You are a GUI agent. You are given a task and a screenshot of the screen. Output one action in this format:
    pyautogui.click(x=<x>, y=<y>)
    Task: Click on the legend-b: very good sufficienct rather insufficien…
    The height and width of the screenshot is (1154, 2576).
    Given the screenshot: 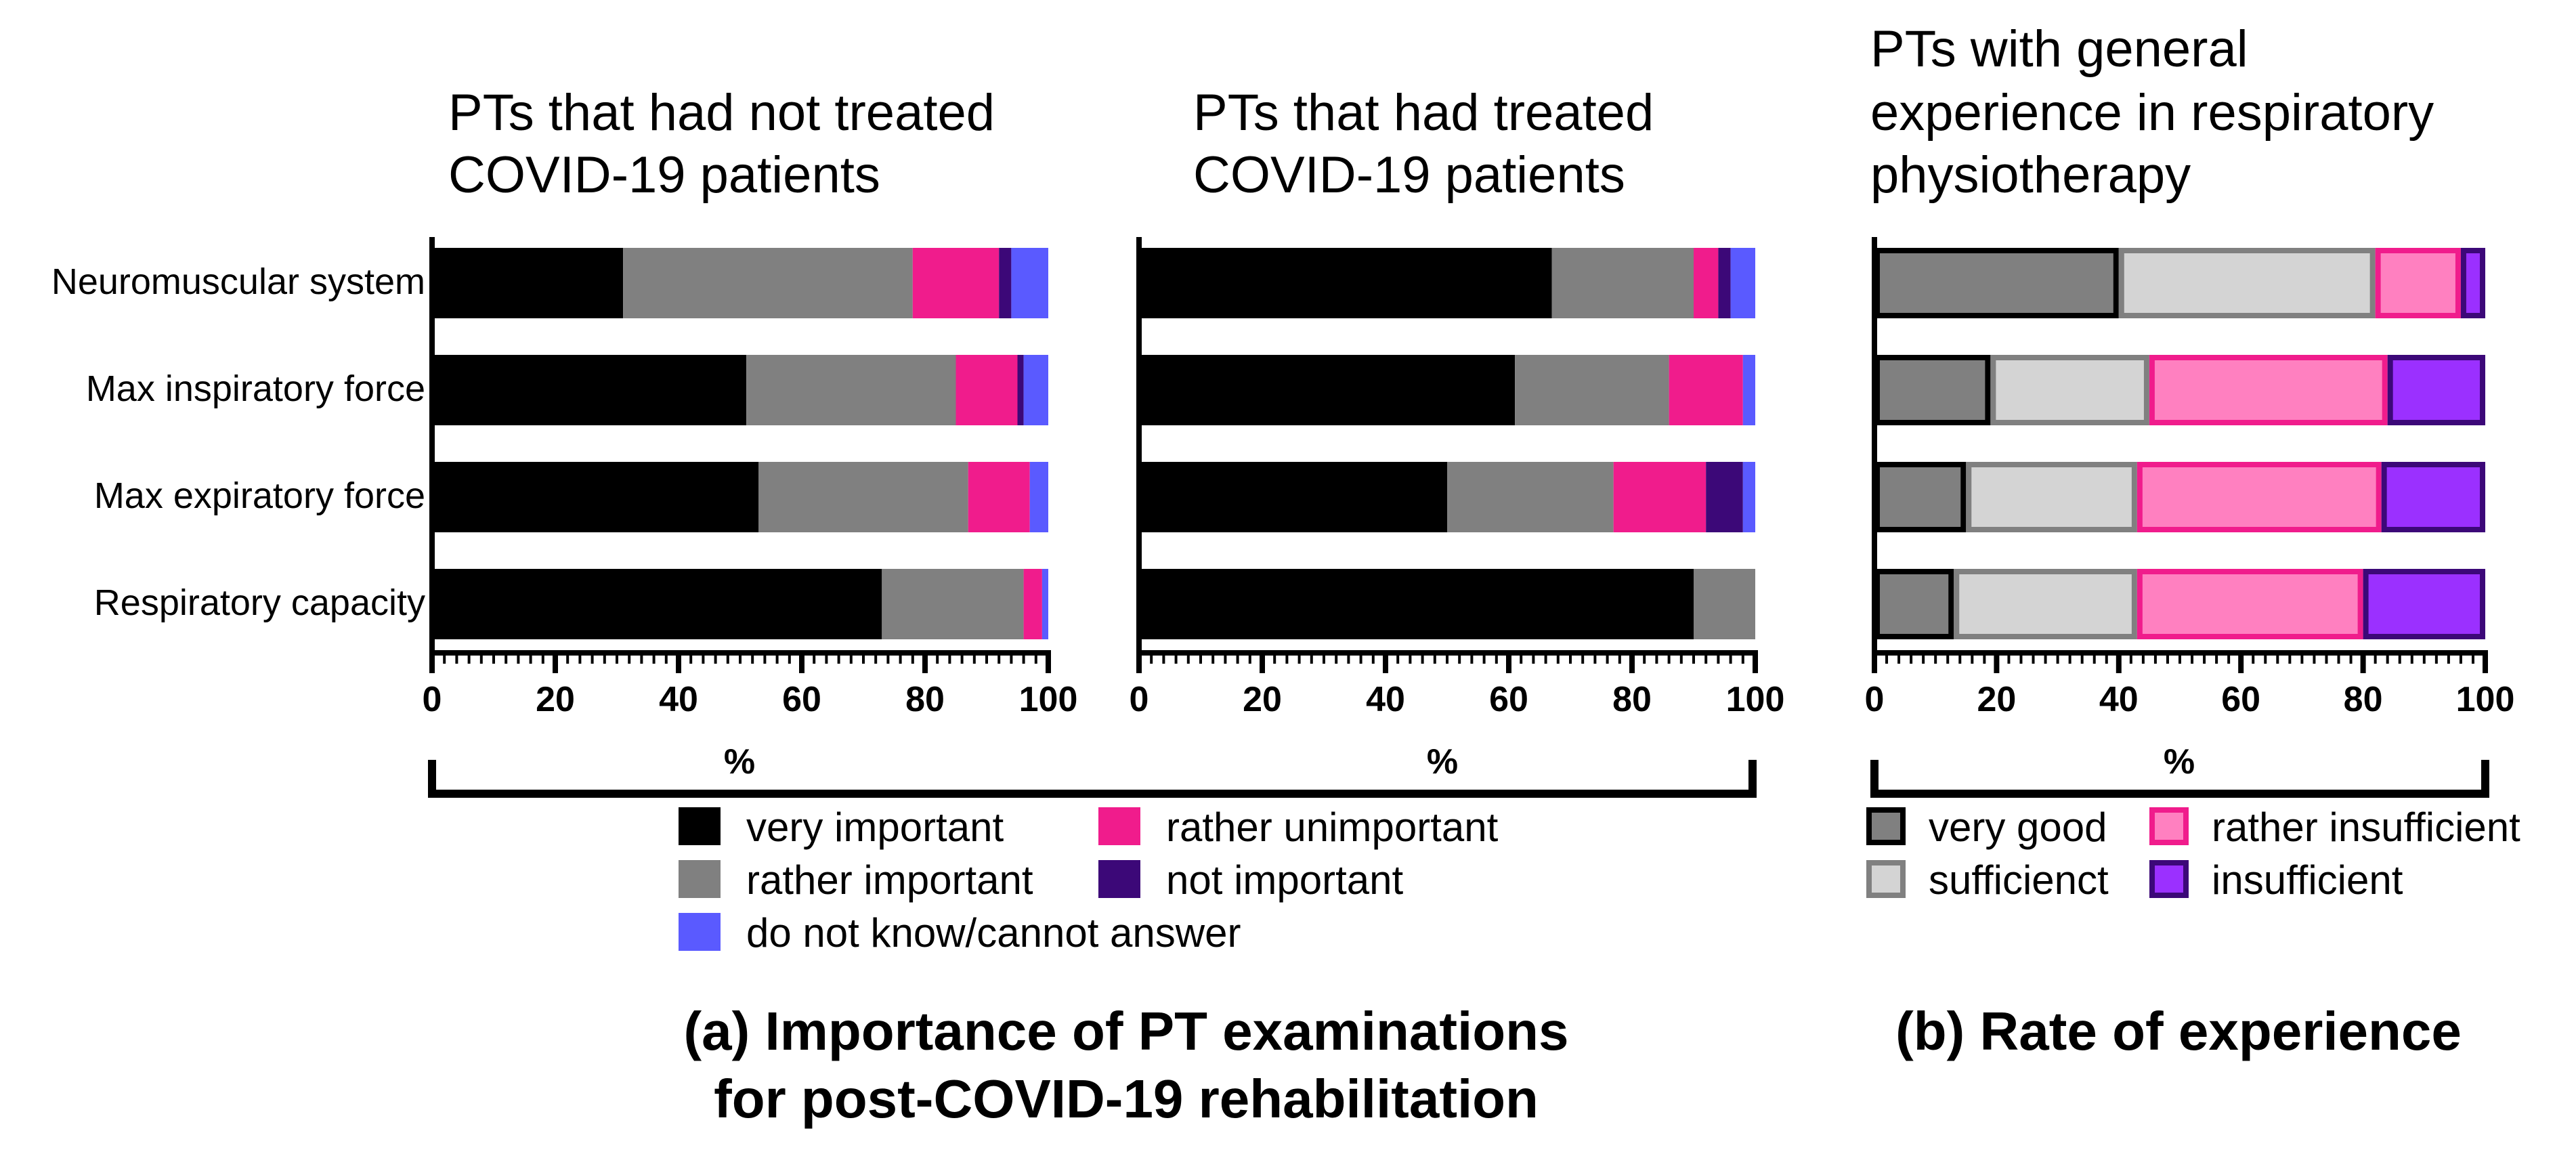 What is the action you would take?
    pyautogui.click(x=2193, y=854)
    